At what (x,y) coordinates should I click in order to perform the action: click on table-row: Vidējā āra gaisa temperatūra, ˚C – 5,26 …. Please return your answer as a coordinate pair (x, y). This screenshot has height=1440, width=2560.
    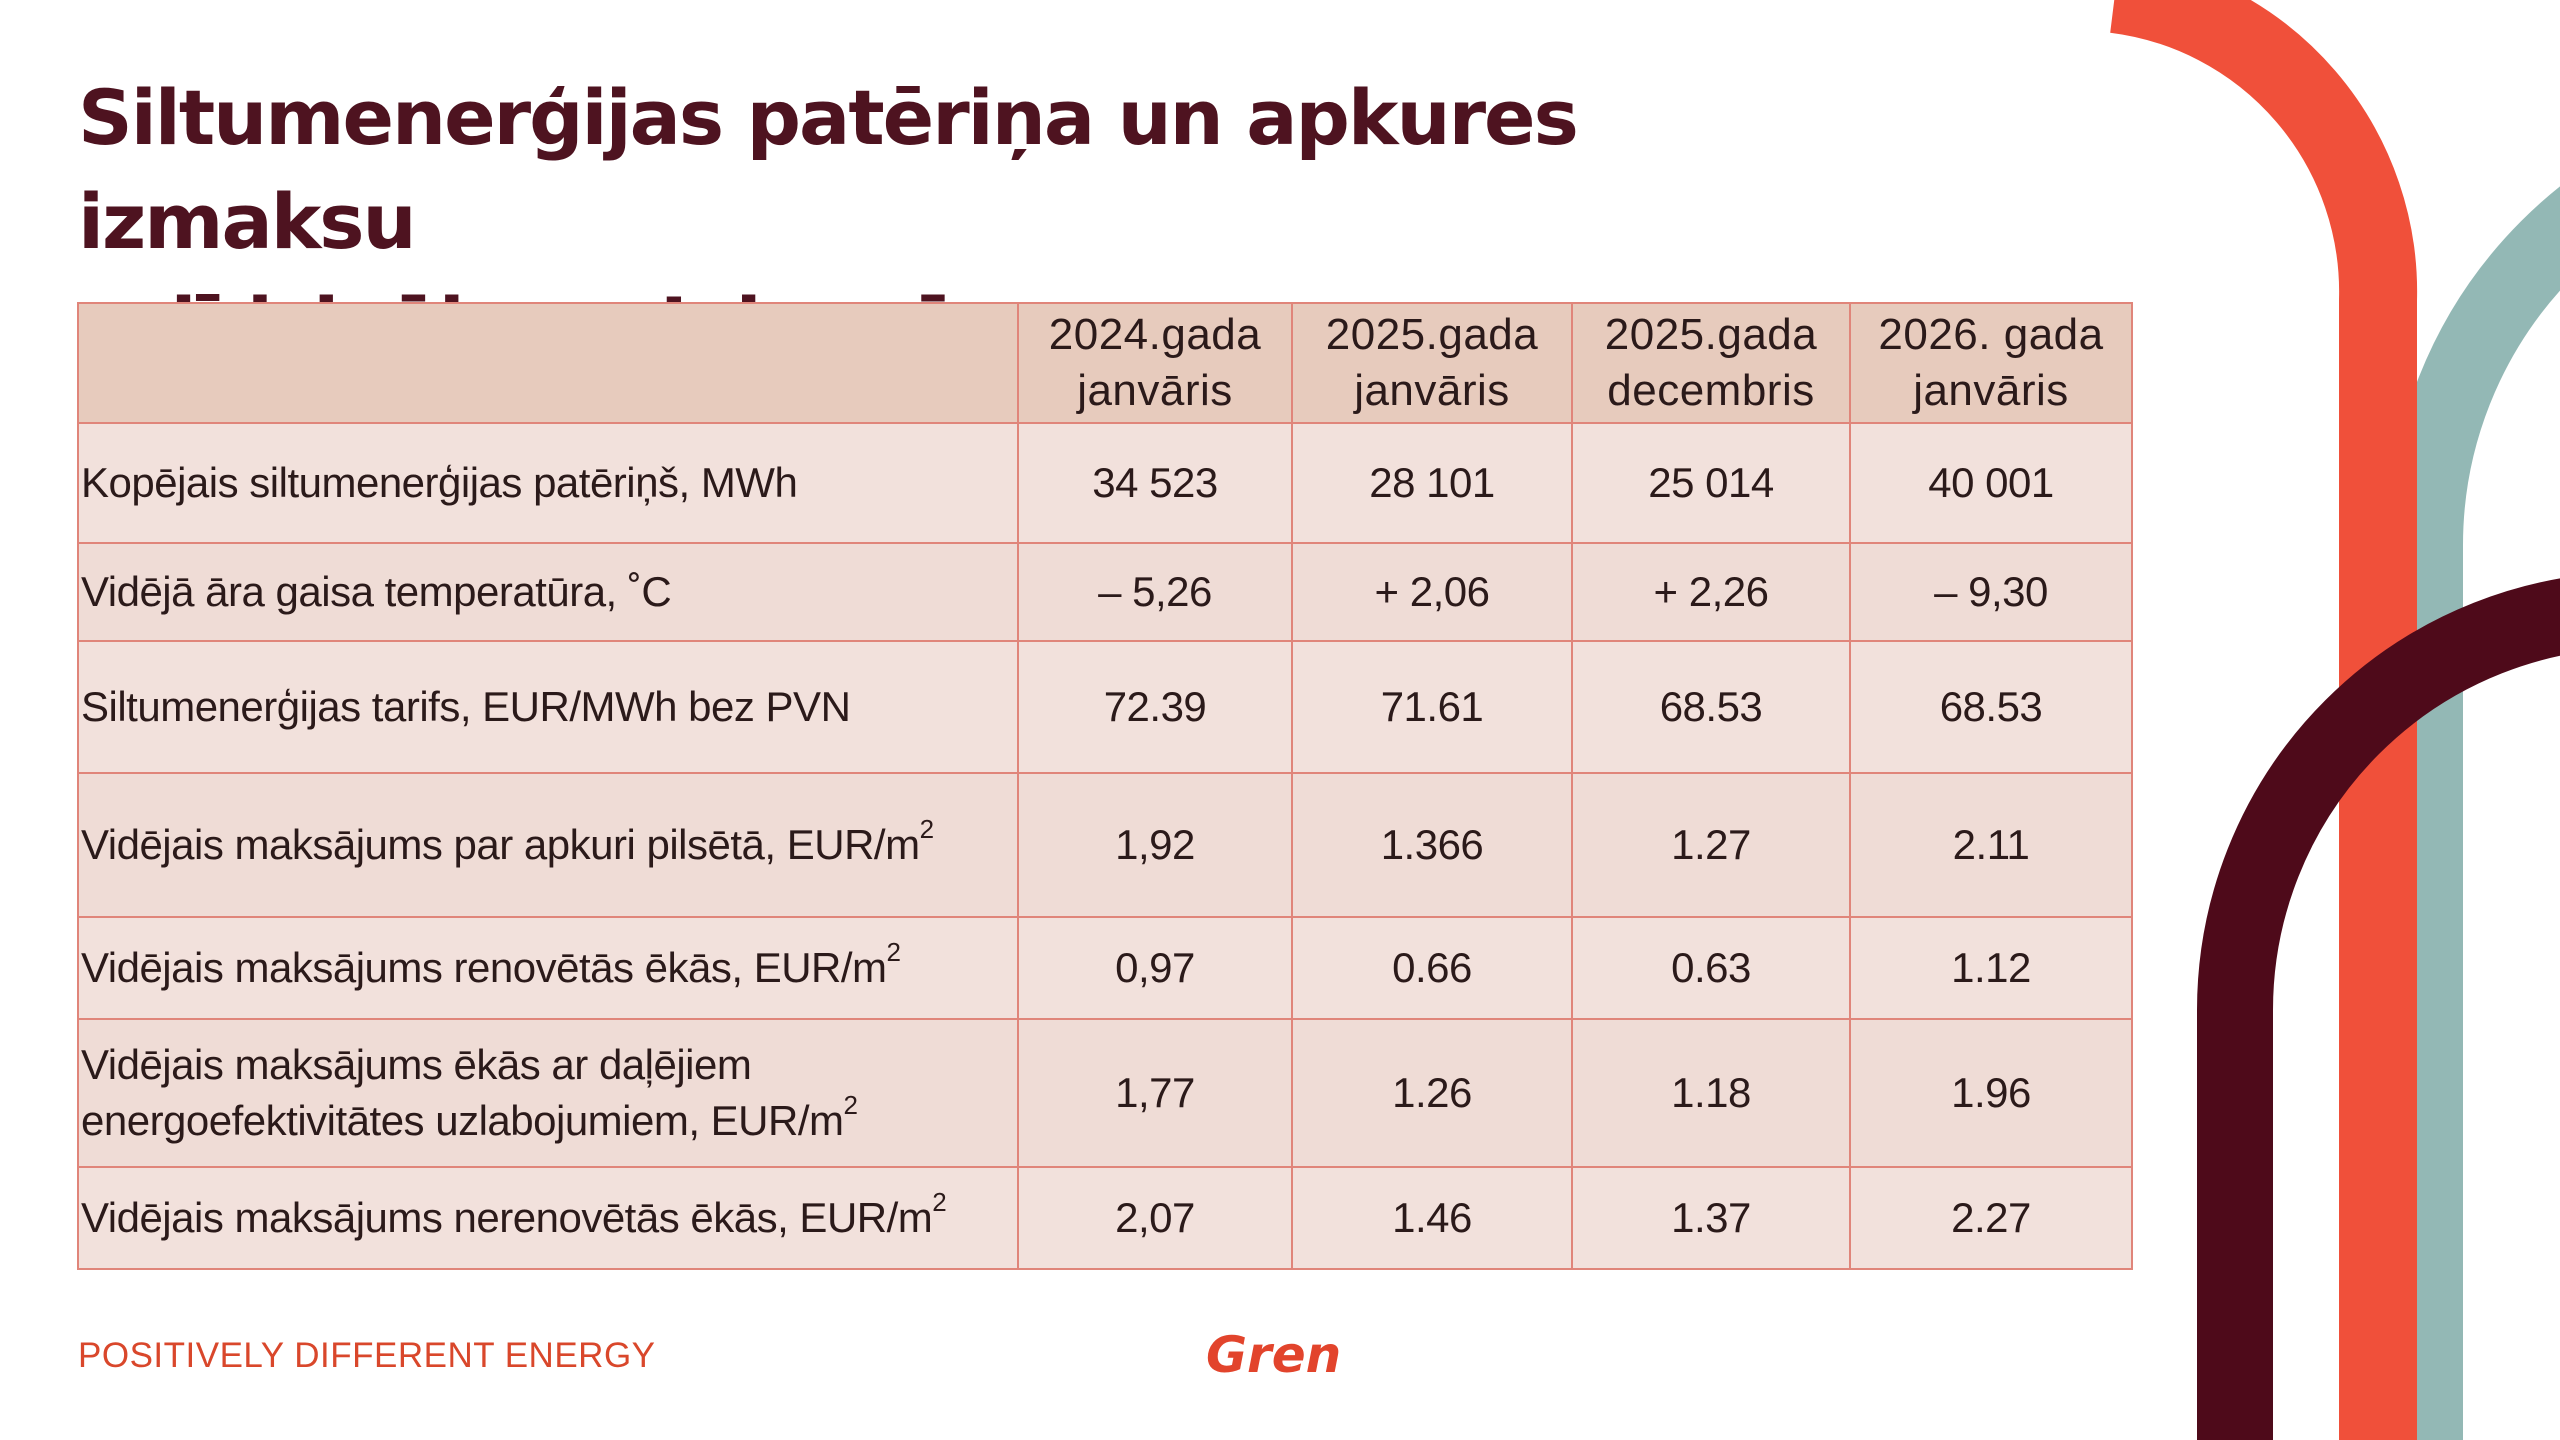
    Looking at the image, I should click on (1105, 592).